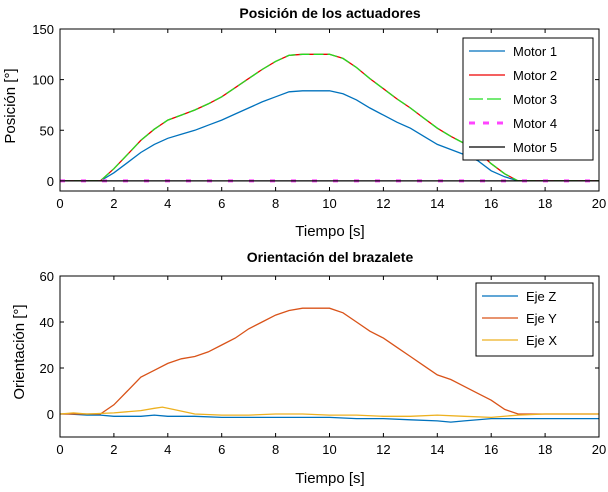  I want to click on legend-entry: Eje Y, so click(541, 318).